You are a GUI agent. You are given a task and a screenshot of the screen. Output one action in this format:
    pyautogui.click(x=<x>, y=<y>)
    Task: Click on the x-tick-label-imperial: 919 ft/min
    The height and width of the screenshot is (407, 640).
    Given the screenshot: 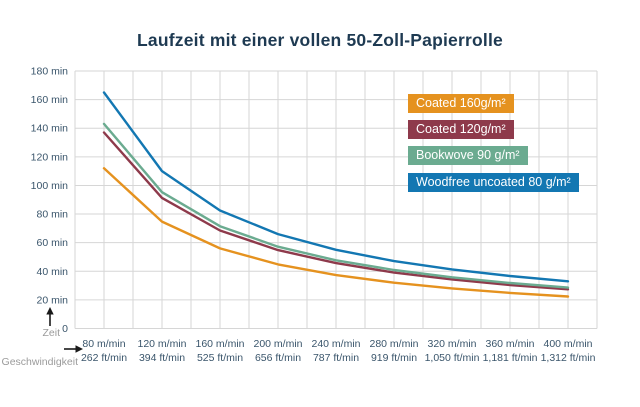 What is the action you would take?
    pyautogui.click(x=394, y=358)
    